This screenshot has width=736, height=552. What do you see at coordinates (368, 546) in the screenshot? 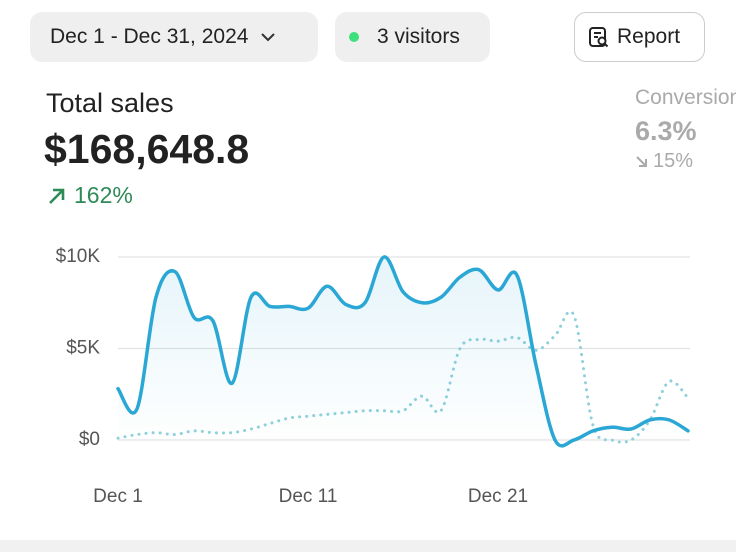
I see `bottom-bar` at bounding box center [368, 546].